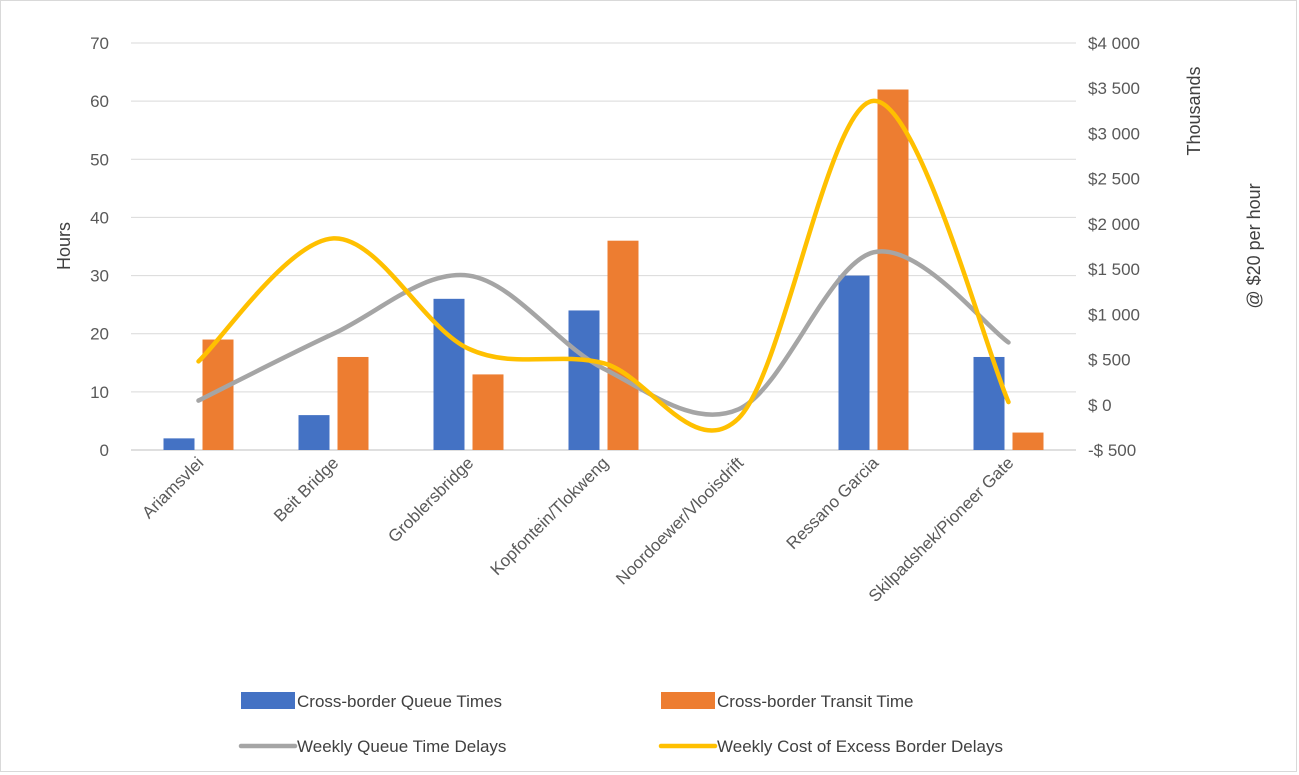  Describe the element at coordinates (99, 276) in the screenshot. I see `y-tick-label: 30` at that location.